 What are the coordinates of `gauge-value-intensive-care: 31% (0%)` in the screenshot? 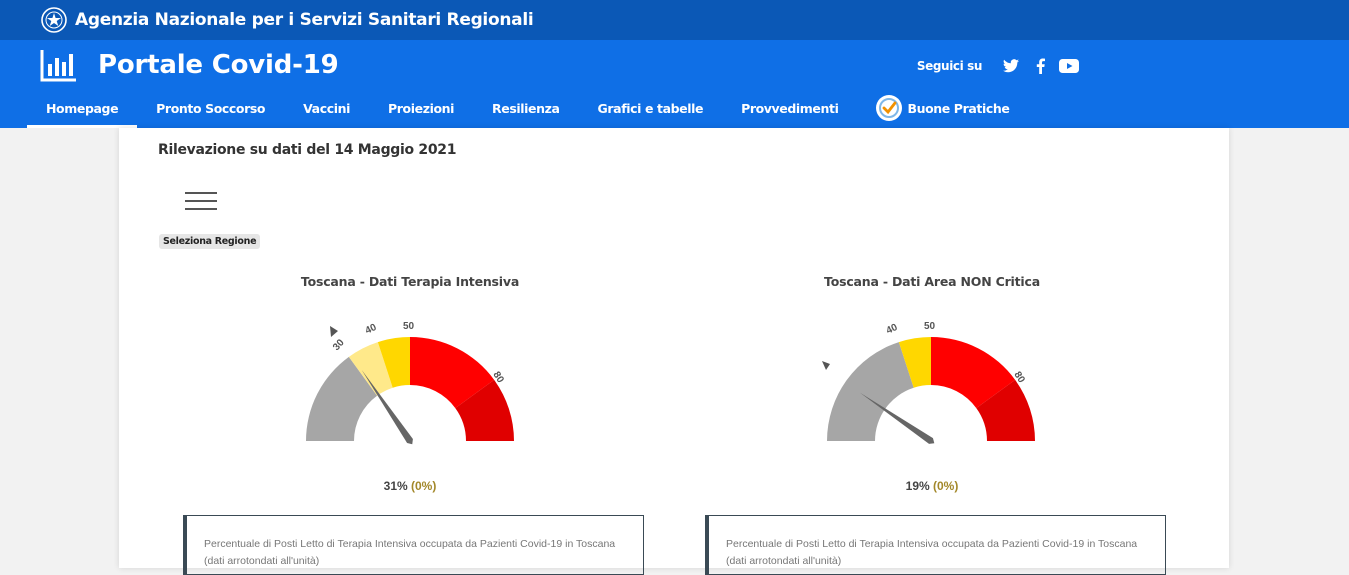 It's located at (410, 486).